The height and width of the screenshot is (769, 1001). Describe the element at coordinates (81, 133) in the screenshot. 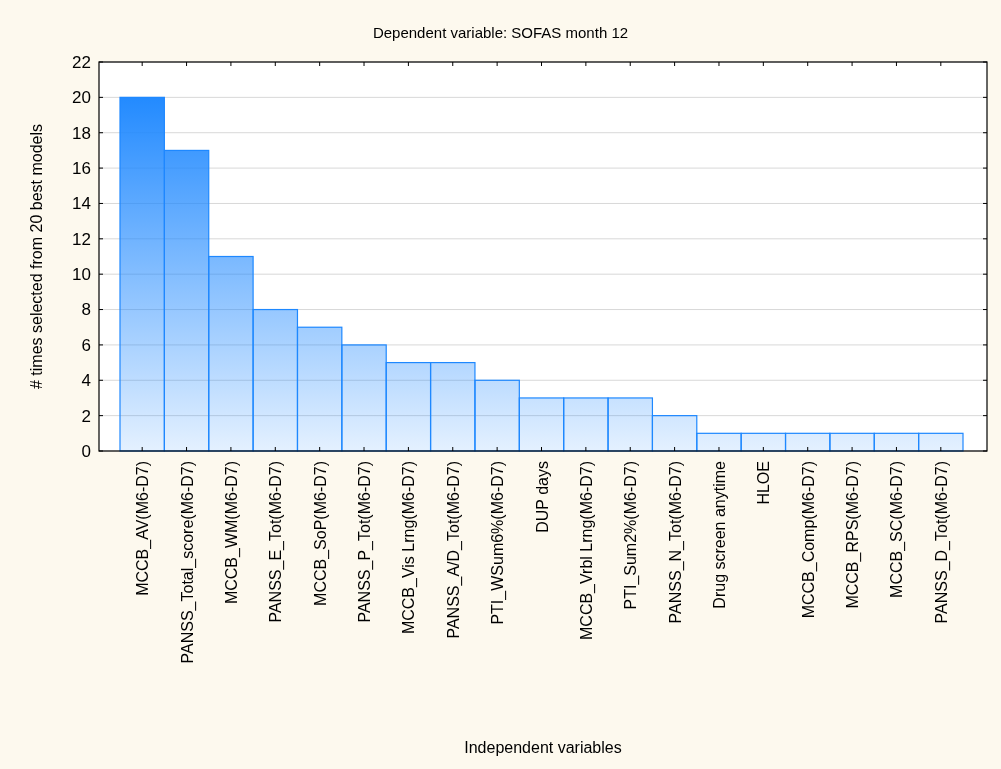

I see `y-tick-label: 18` at that location.